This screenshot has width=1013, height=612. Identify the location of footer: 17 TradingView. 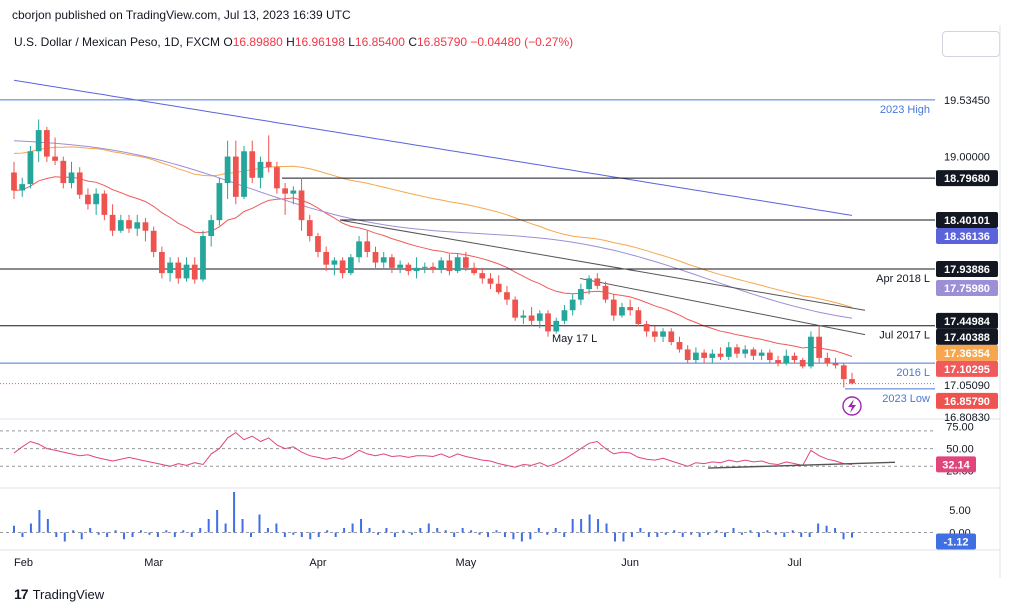
(59, 594).